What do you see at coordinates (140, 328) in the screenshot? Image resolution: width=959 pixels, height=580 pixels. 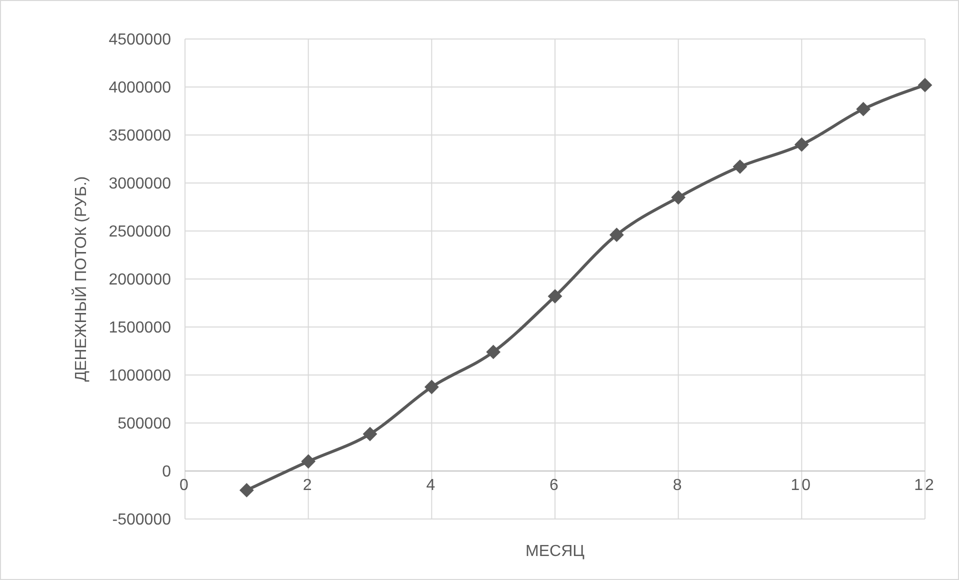 I see `y-tick-label: 1500000` at bounding box center [140, 328].